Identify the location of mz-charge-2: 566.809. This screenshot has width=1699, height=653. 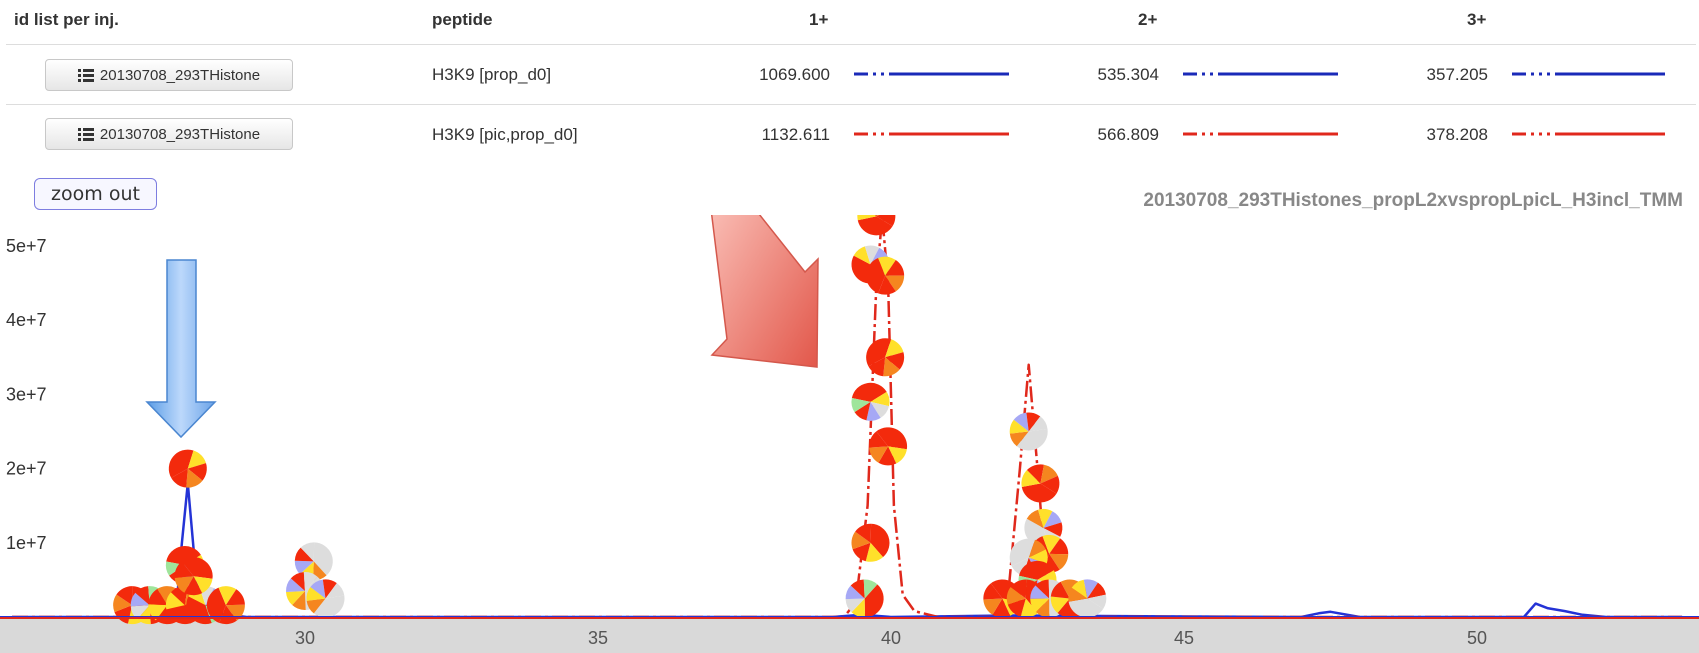
(1128, 134).